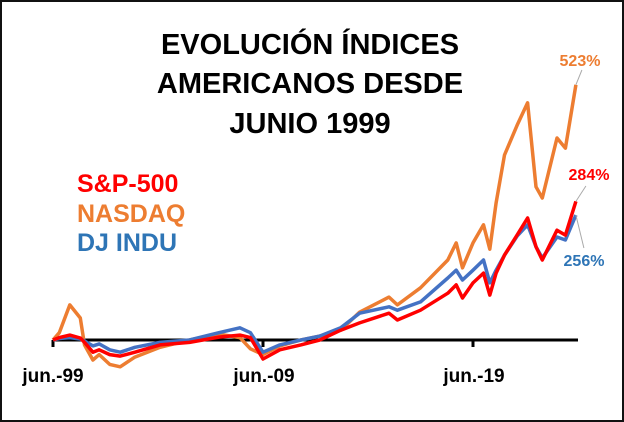 The height and width of the screenshot is (422, 624). What do you see at coordinates (580, 231) in the screenshot?
I see `leader-line-dj-indu` at bounding box center [580, 231].